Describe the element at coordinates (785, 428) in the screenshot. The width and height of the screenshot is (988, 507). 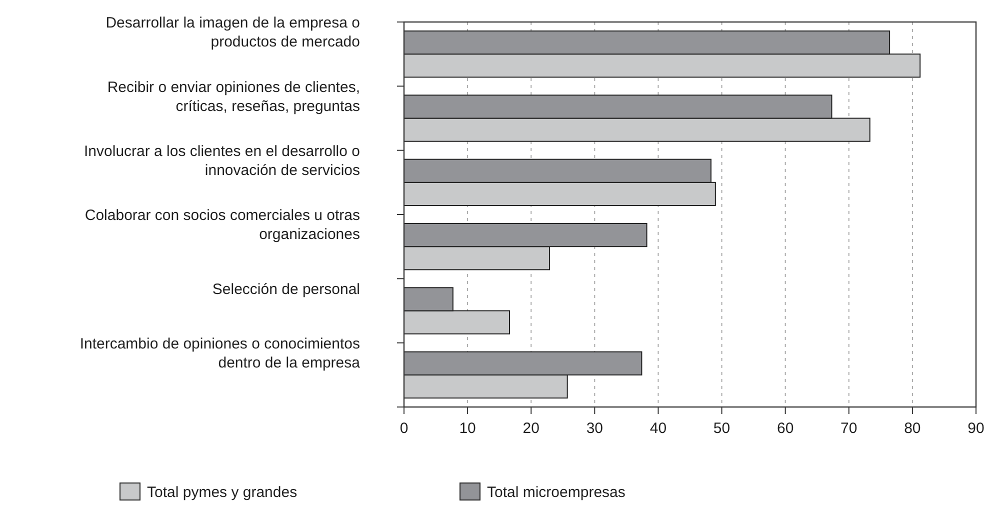
I see `x-tick-label: 60` at that location.